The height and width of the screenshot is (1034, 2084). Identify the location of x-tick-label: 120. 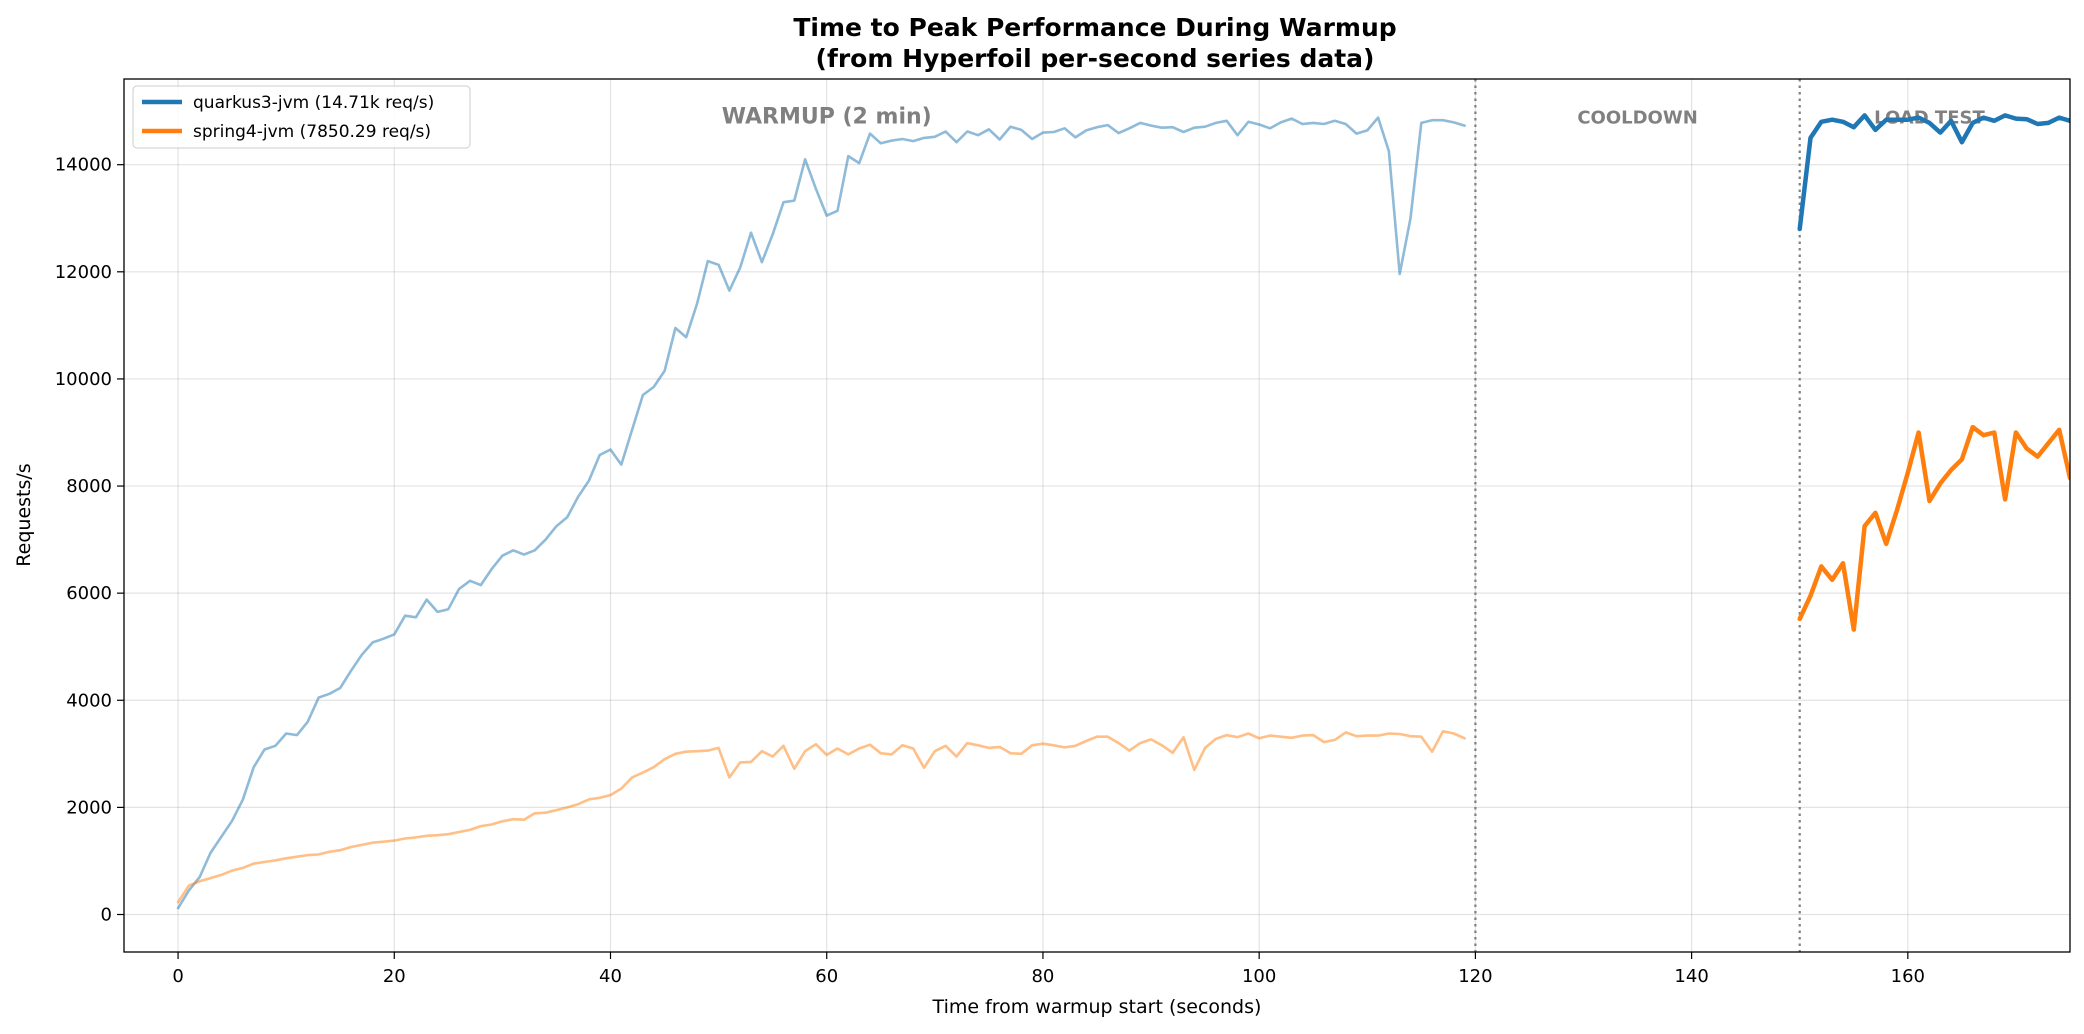
(1475, 976).